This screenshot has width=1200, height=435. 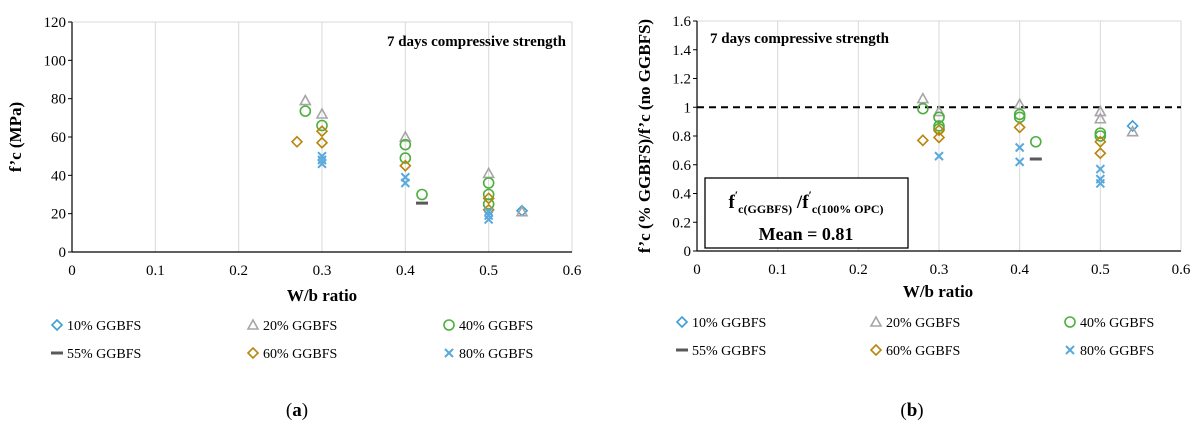 I want to click on chart-b-ylabel: f’c (% GGBFS)/f’c (no GGBFS), so click(x=644, y=136).